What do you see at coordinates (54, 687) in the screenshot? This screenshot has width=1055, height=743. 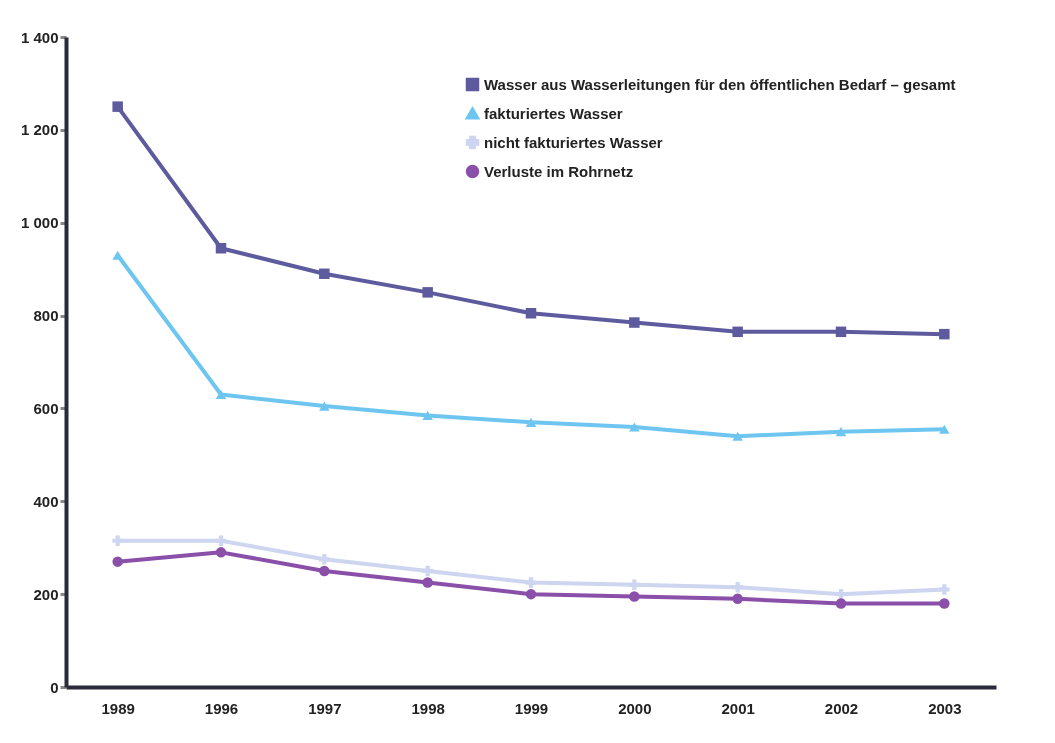 I see `y-tick-label: 0` at bounding box center [54, 687].